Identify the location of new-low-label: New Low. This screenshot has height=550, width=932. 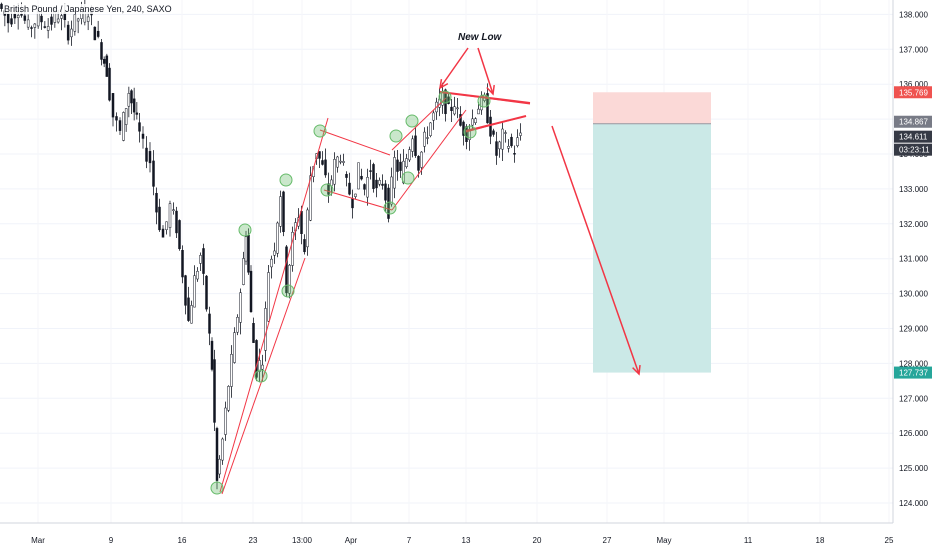
(480, 37).